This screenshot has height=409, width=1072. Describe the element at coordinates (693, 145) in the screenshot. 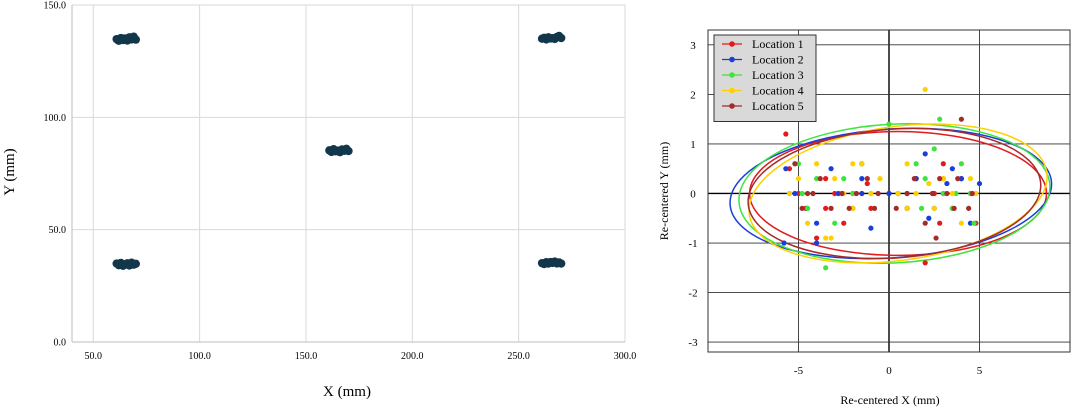

I see `right-y-tick-label: 1` at that location.